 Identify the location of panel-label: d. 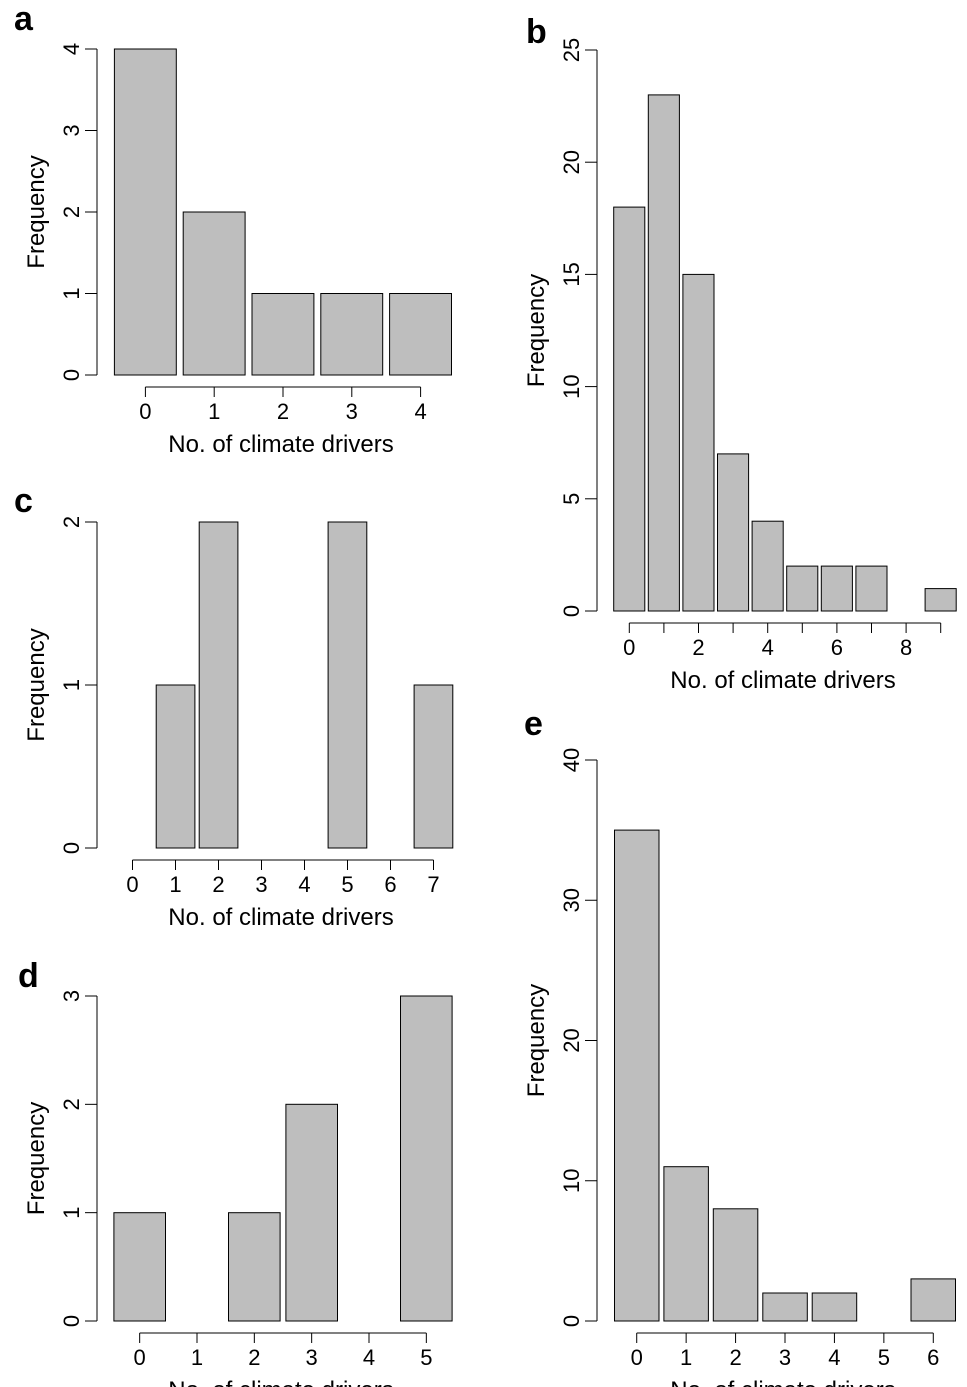
(28, 976).